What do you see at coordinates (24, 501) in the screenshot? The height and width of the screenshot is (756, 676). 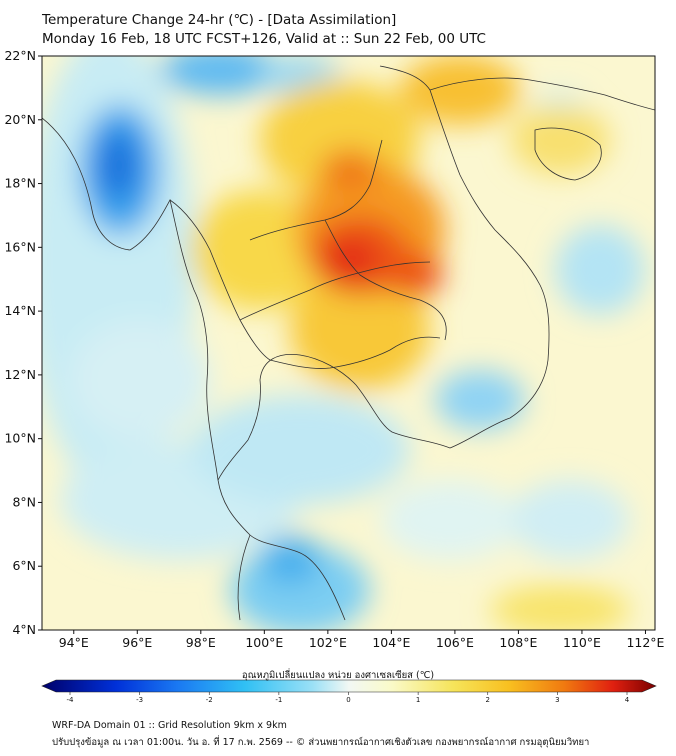 I see `lat-label: 8°N` at bounding box center [24, 501].